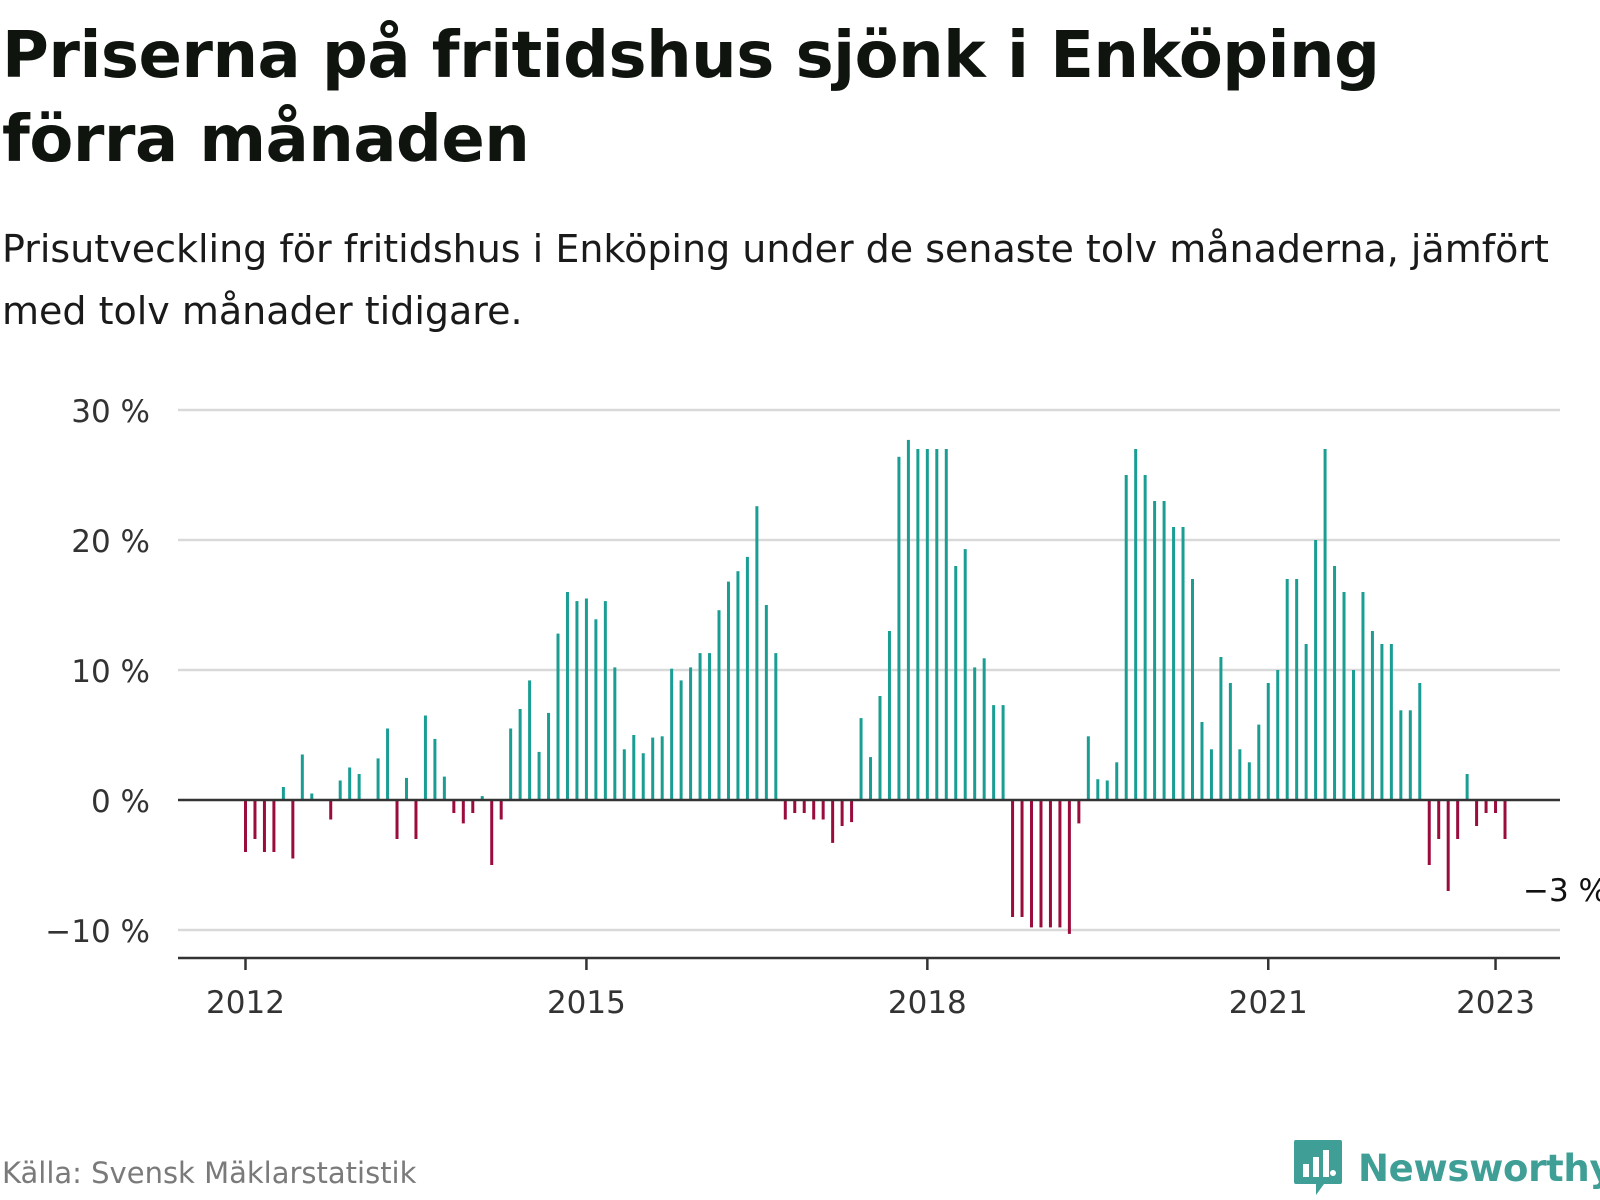  I want to click on y-axis-labels: 30 % 20 % 10 % 0 % −10 %, so click(97, 672).